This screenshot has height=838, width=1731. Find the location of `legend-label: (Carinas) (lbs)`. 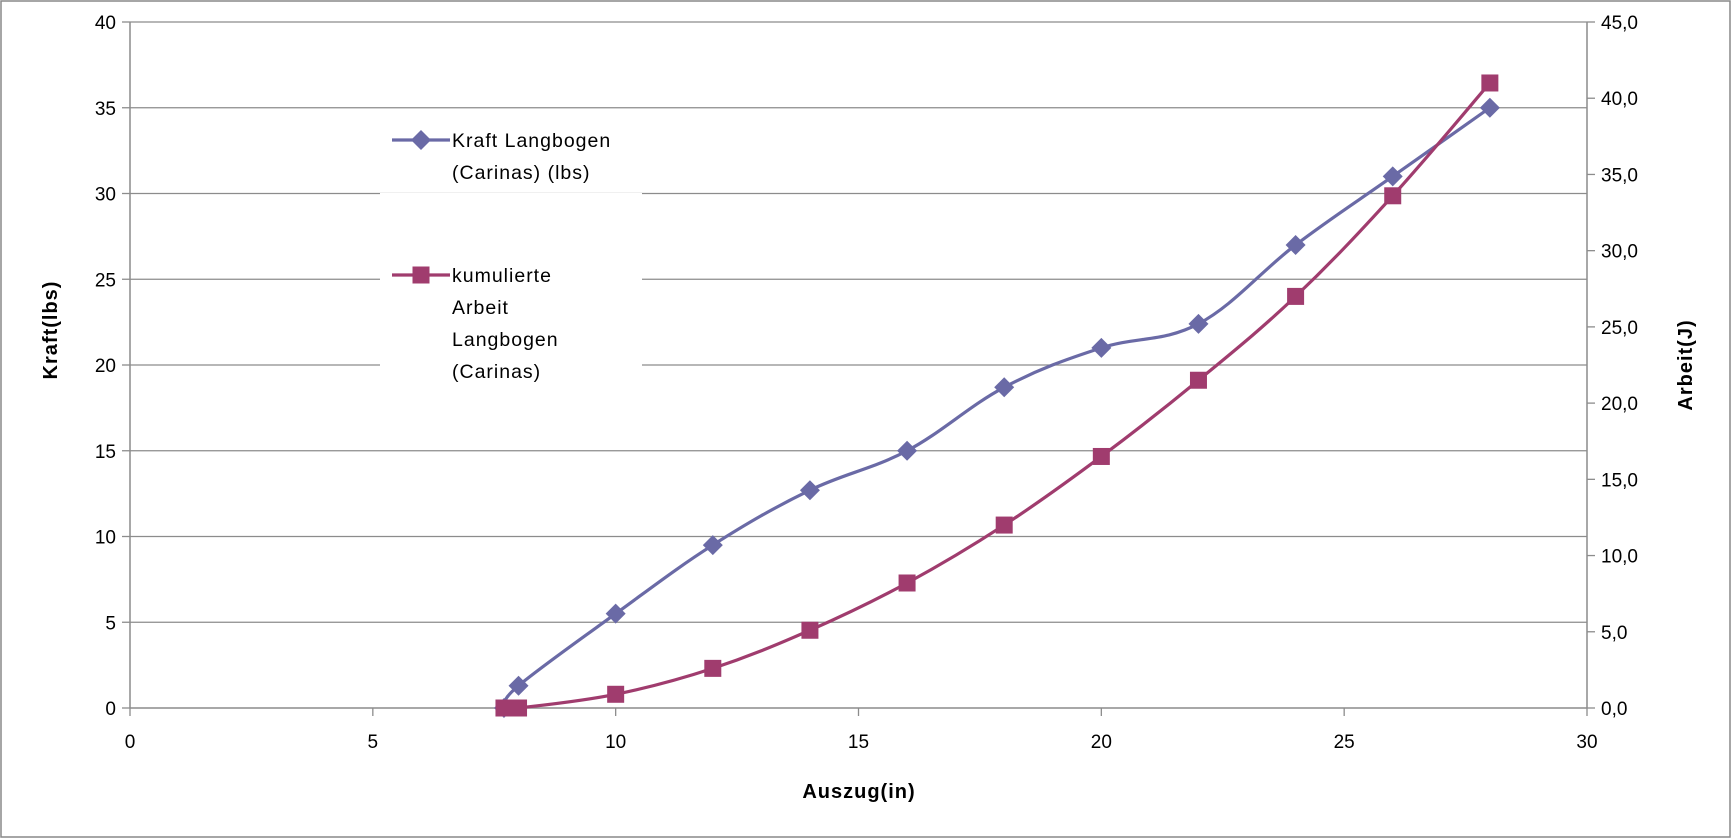

legend-label: (Carinas) (lbs) is located at coordinates (521, 173).